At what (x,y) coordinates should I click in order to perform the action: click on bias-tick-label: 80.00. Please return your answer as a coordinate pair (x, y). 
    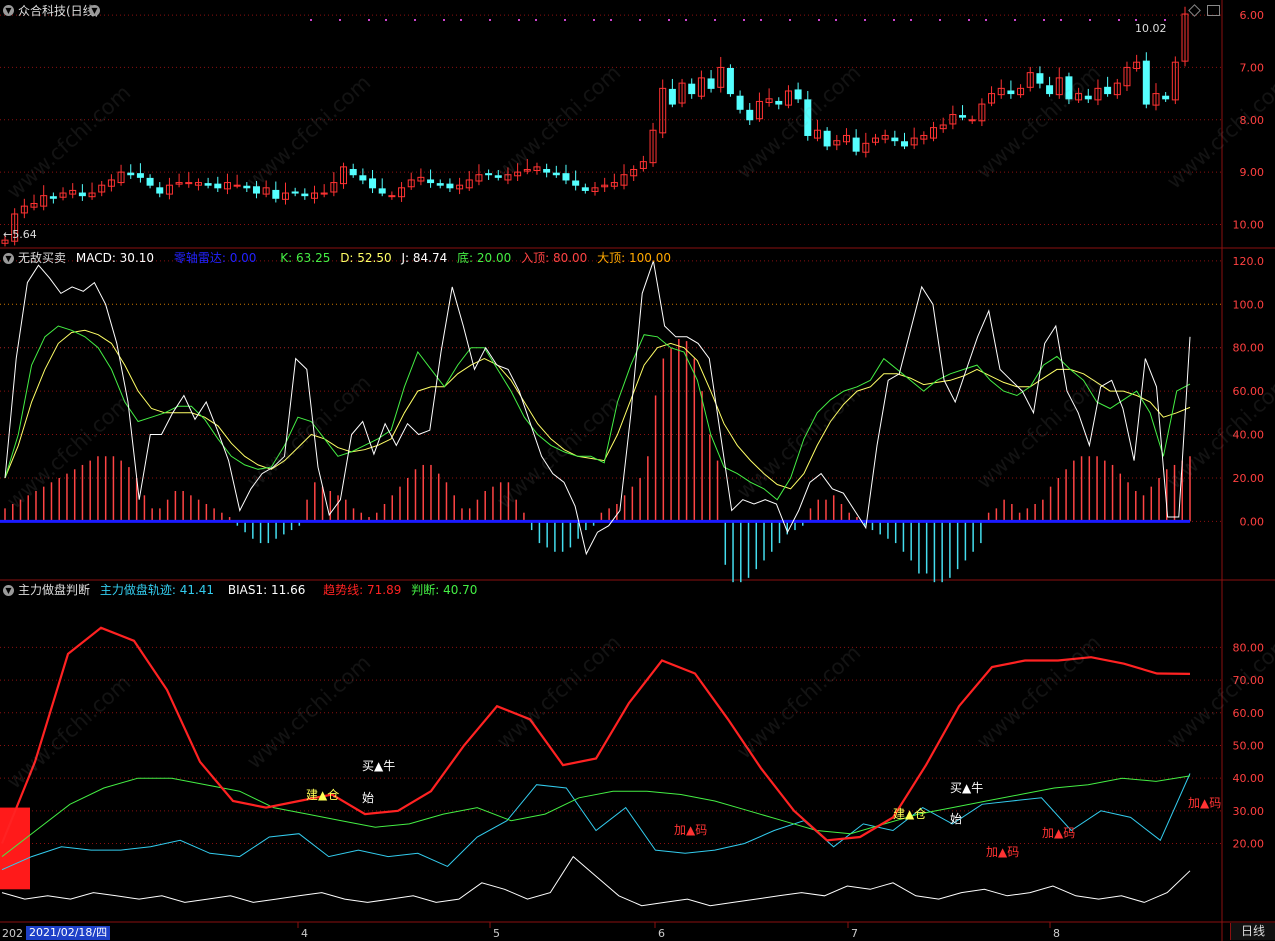
    Looking at the image, I should click on (1249, 647).